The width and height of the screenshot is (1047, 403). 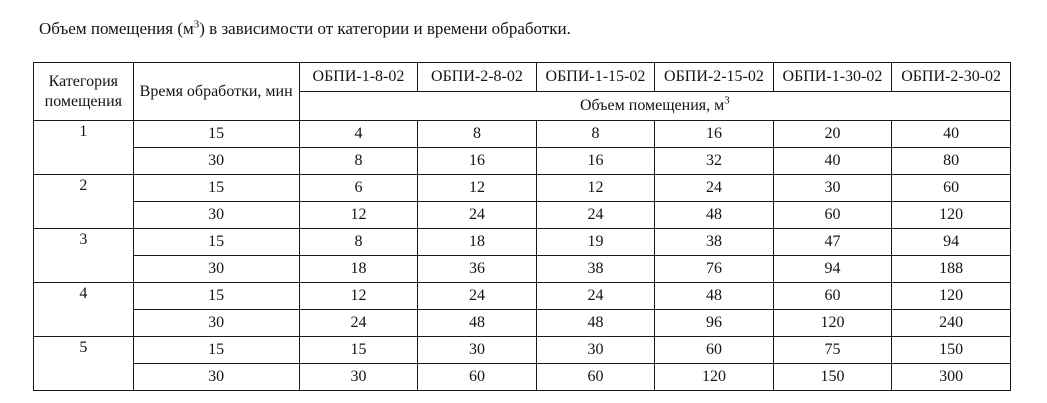 I want to click on volume-value-cell: 80, so click(x=951, y=161).